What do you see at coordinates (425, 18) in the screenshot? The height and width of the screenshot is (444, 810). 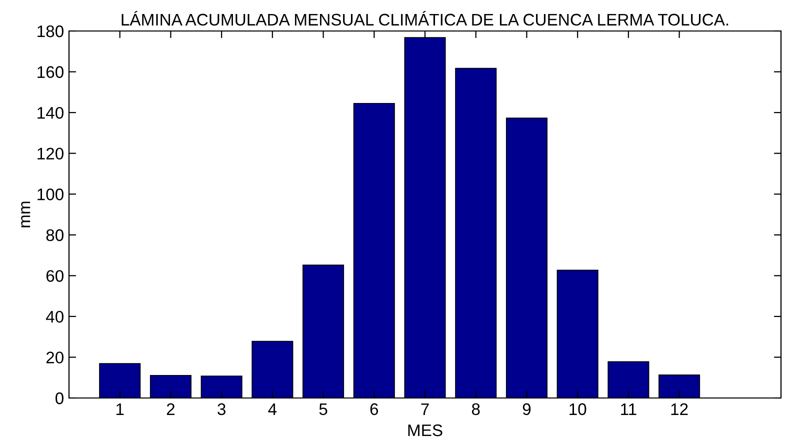 I see `chart-title: LÁMINA ACUMULADA MENSUAL CLIMÁTICA DE LA CUENCA LERMA TOLUCA.` at bounding box center [425, 18].